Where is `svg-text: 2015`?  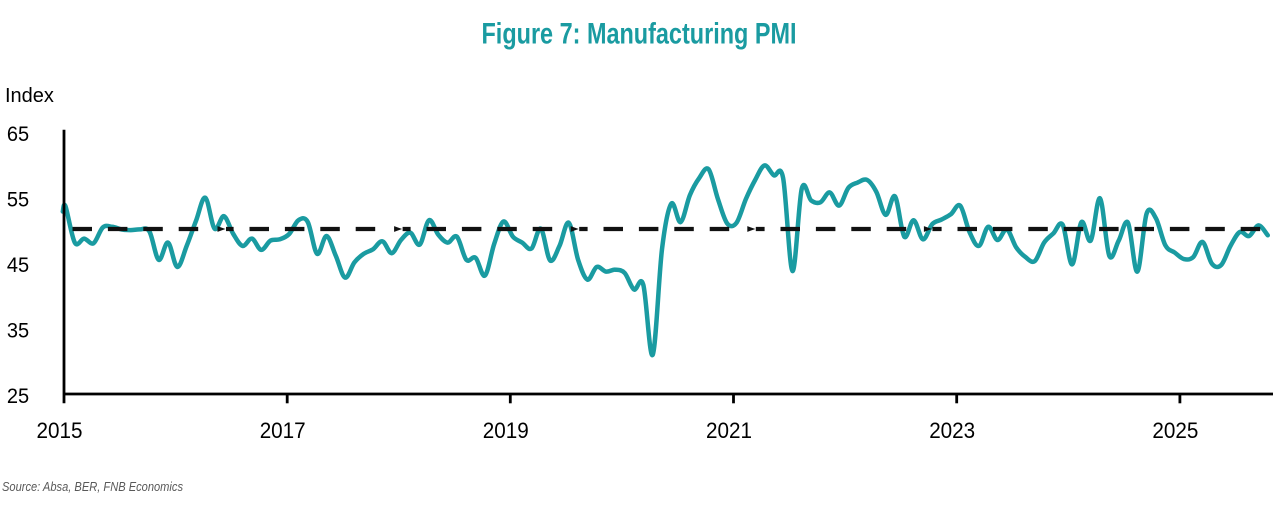
svg-text: 2015 is located at coordinates (60, 430).